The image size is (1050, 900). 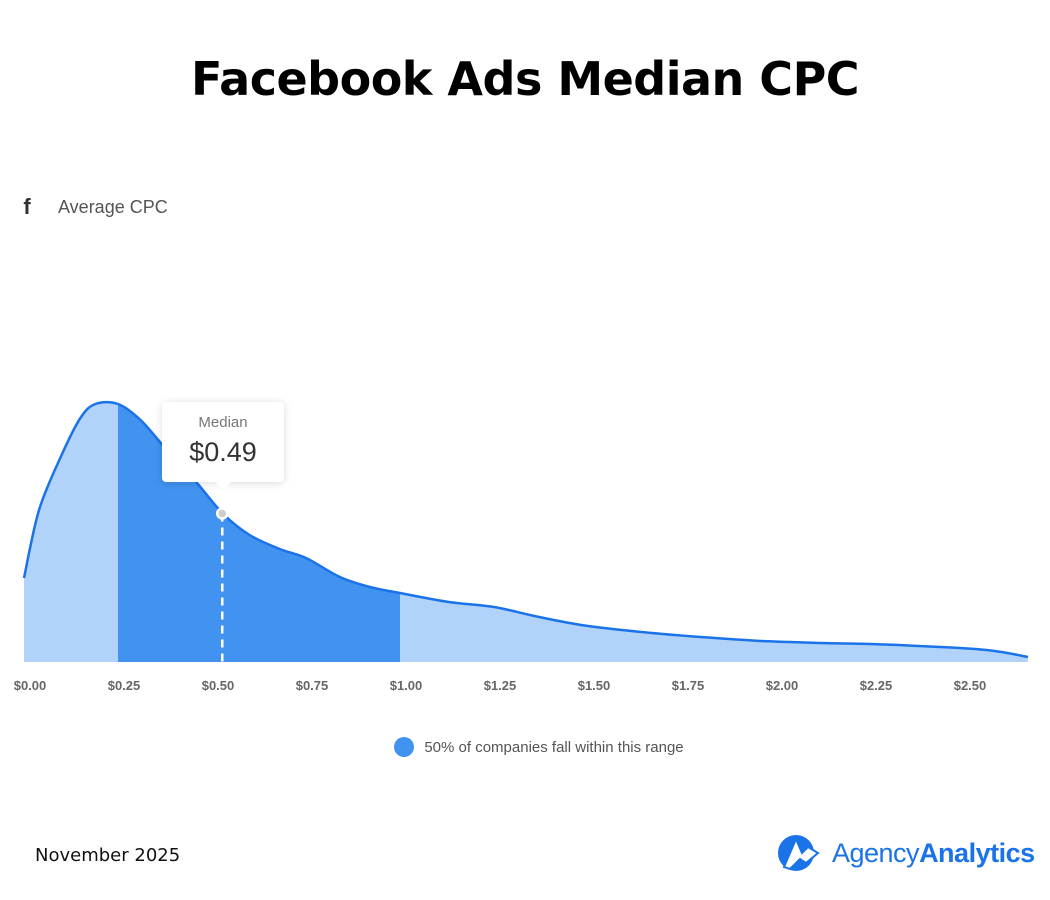 What do you see at coordinates (970, 685) in the screenshot?
I see `x-tick-label: $2.50` at bounding box center [970, 685].